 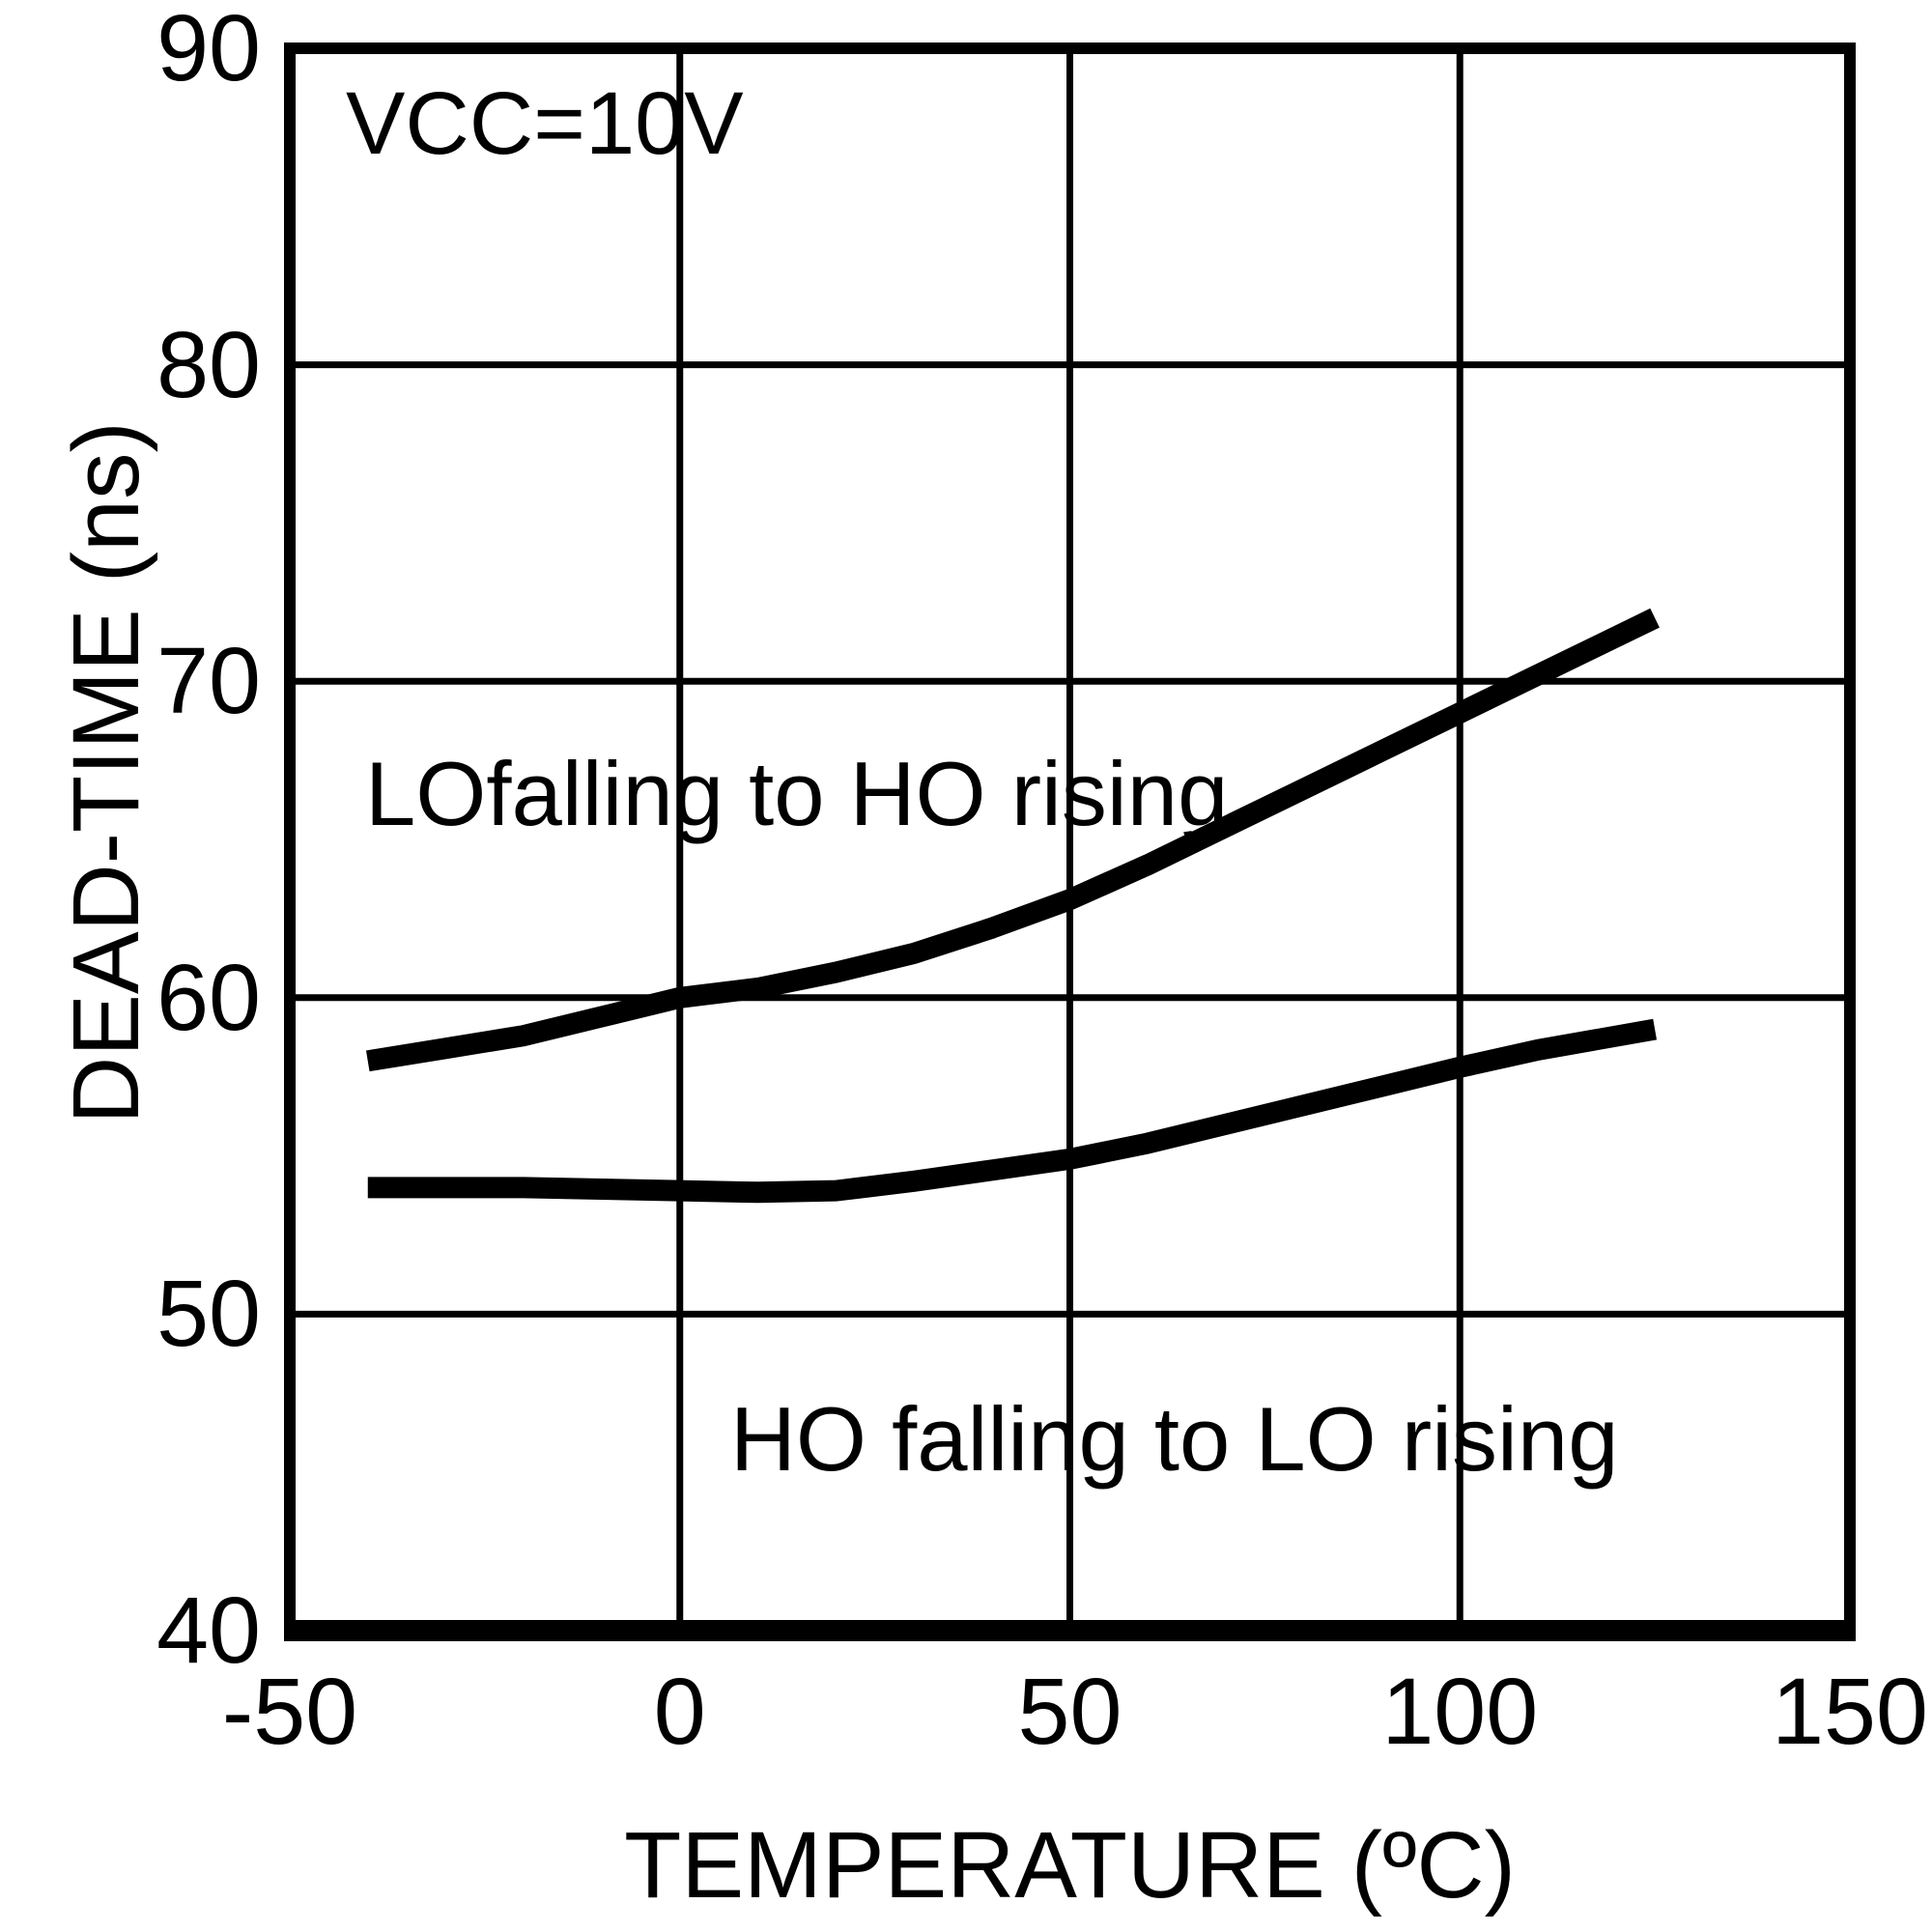 What do you see at coordinates (208, 1630) in the screenshot?
I see `y-tick-label-40: 40` at bounding box center [208, 1630].